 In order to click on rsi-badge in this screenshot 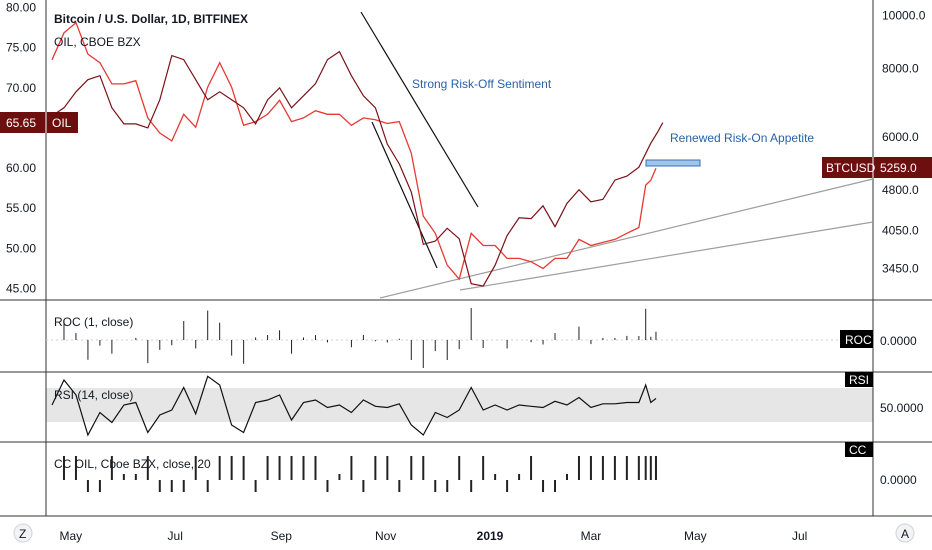, I will do `click(859, 379)`.